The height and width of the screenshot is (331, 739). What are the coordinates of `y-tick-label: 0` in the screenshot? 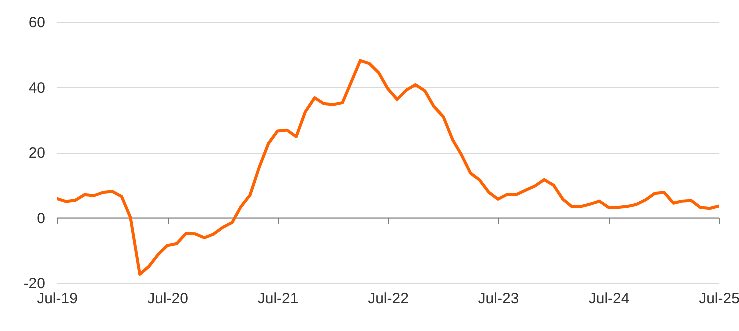 It's located at (41, 219).